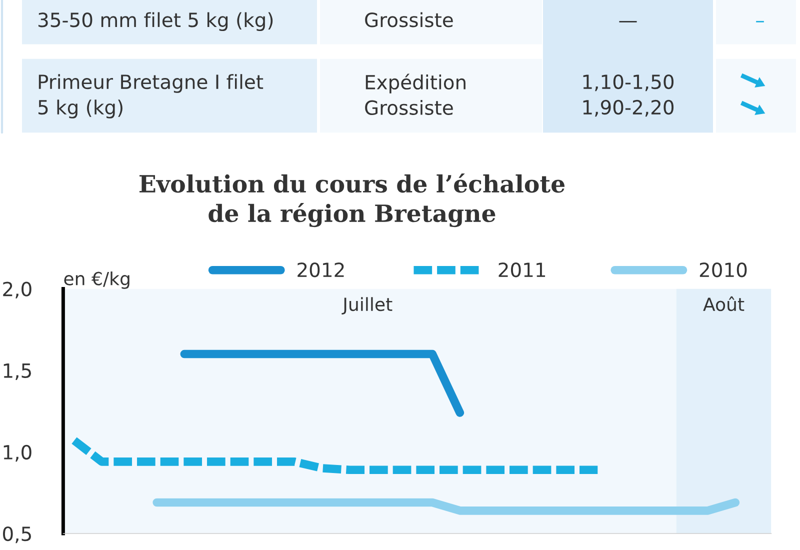  What do you see at coordinates (367, 305) in the screenshot?
I see `annotation: Juillet` at bounding box center [367, 305].